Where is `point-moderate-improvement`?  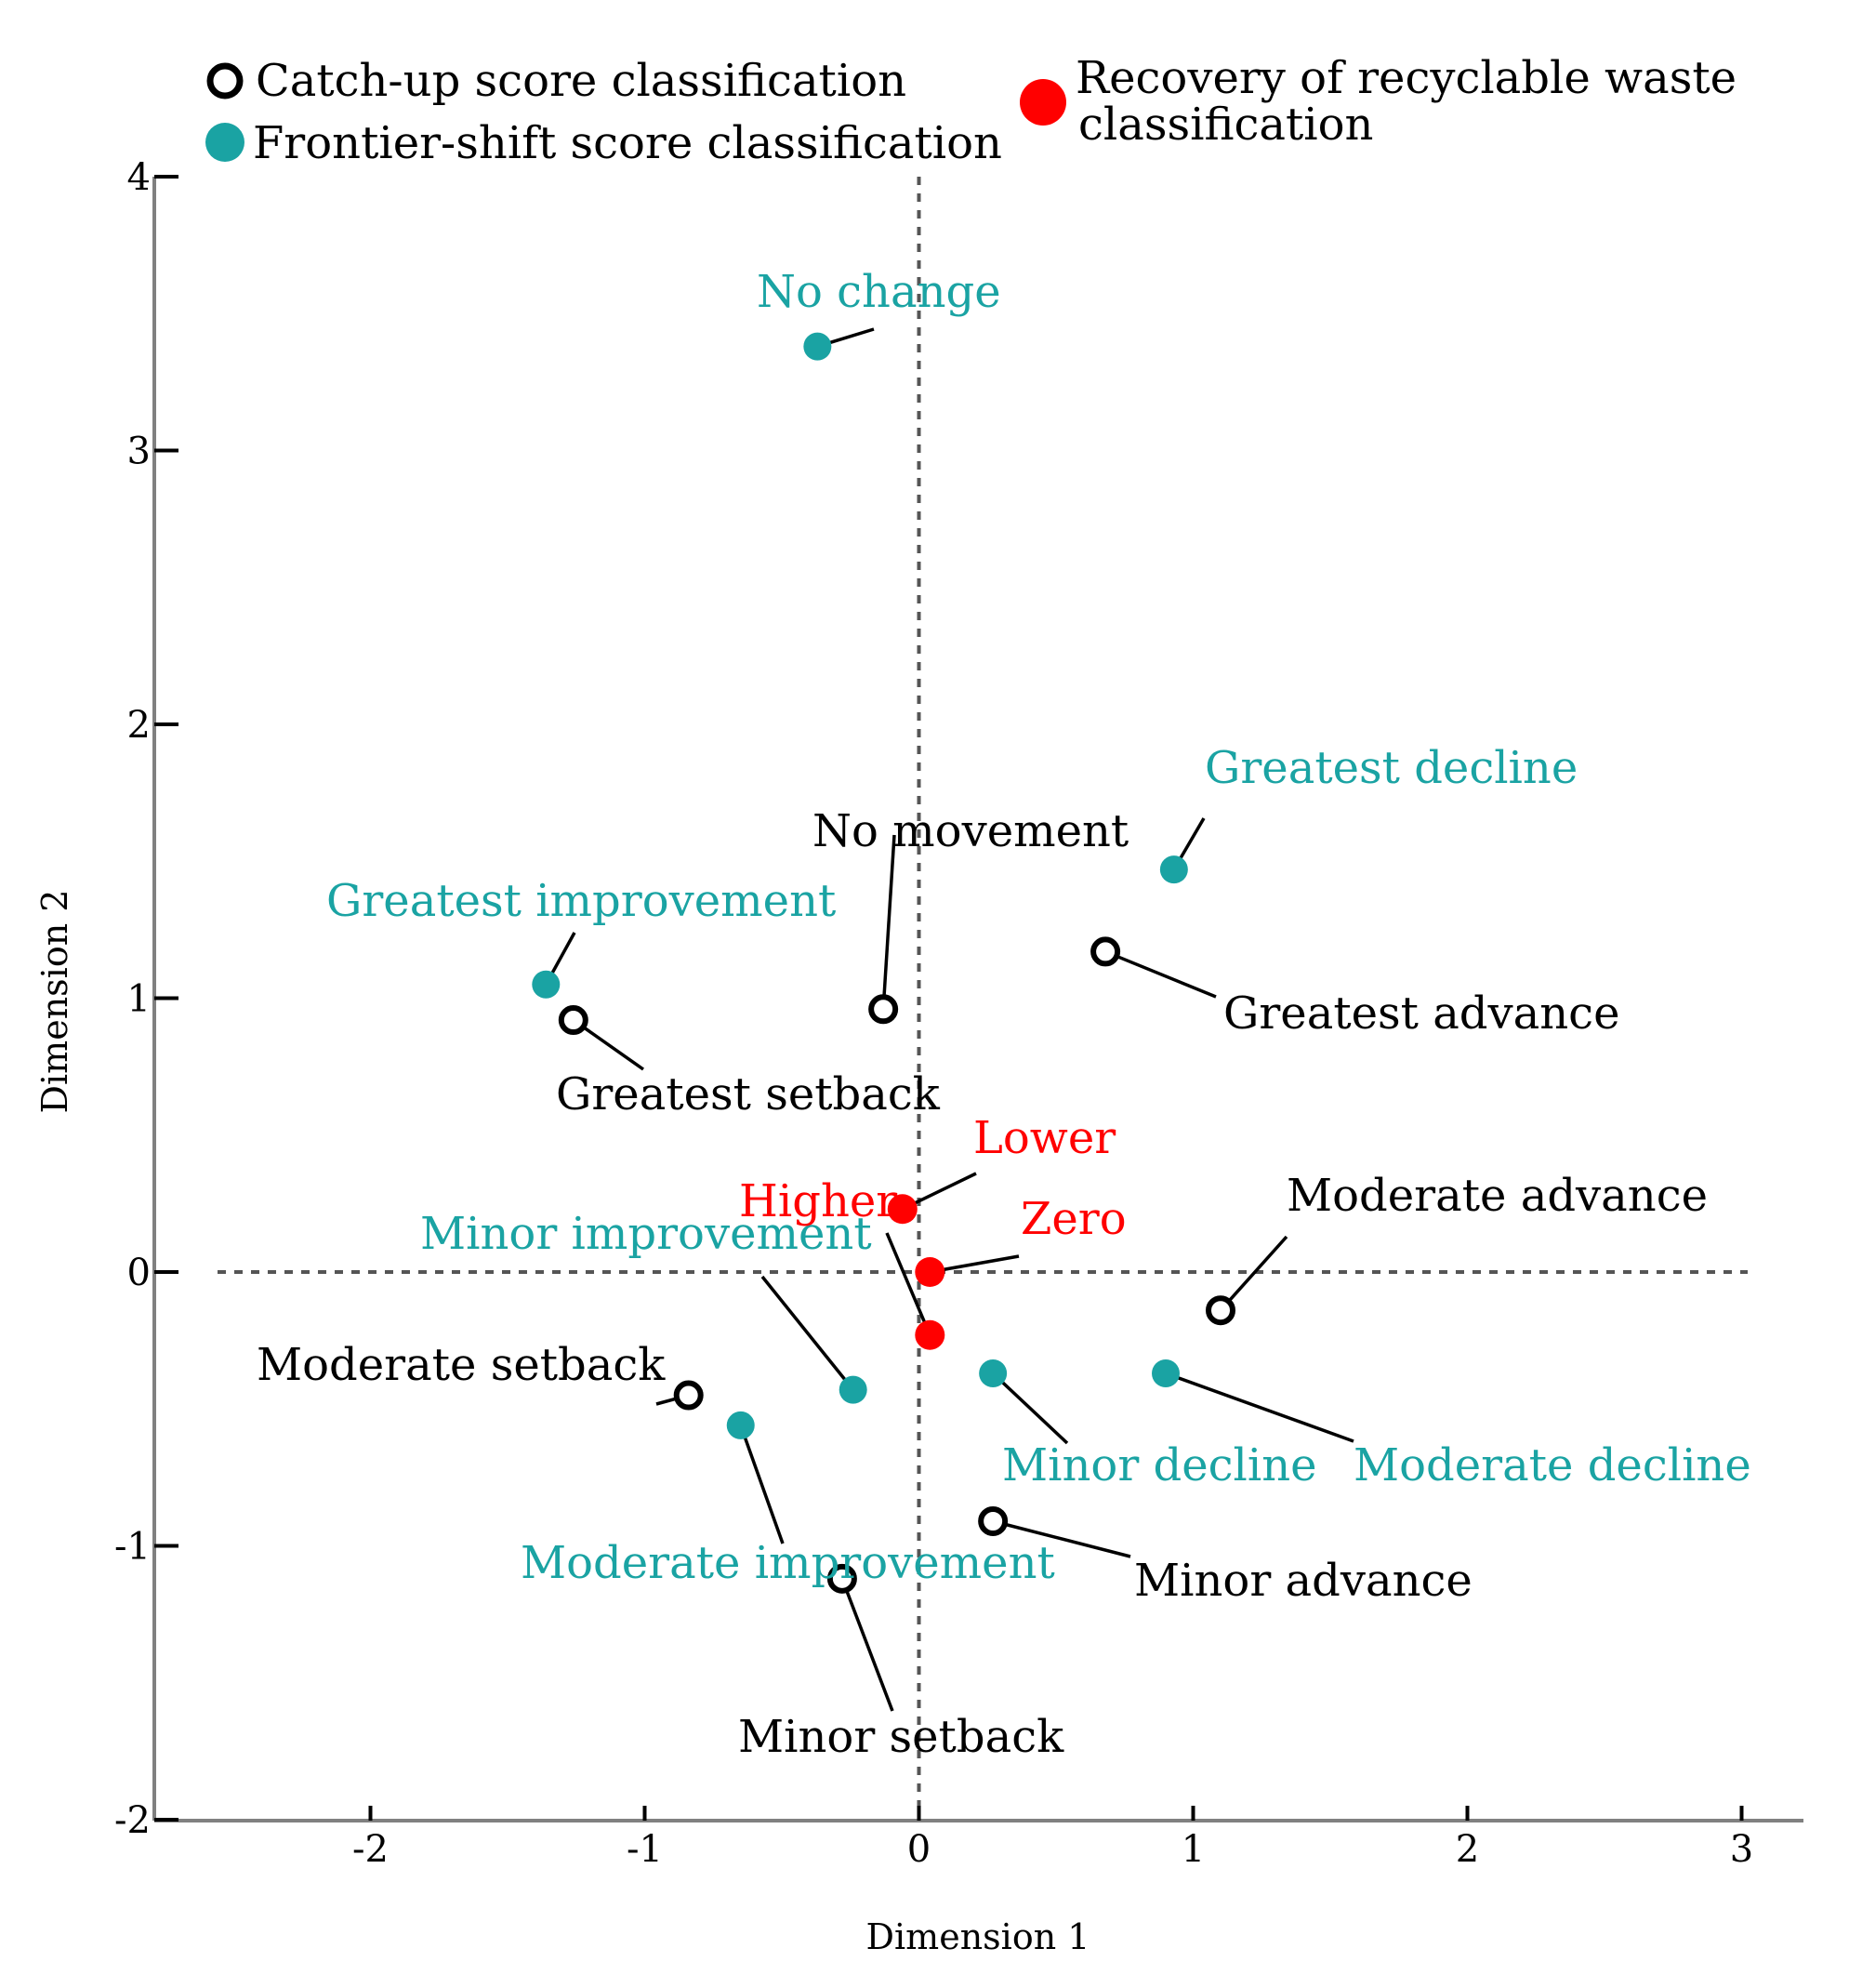 point-moderate-improvement is located at coordinates (740, 1425).